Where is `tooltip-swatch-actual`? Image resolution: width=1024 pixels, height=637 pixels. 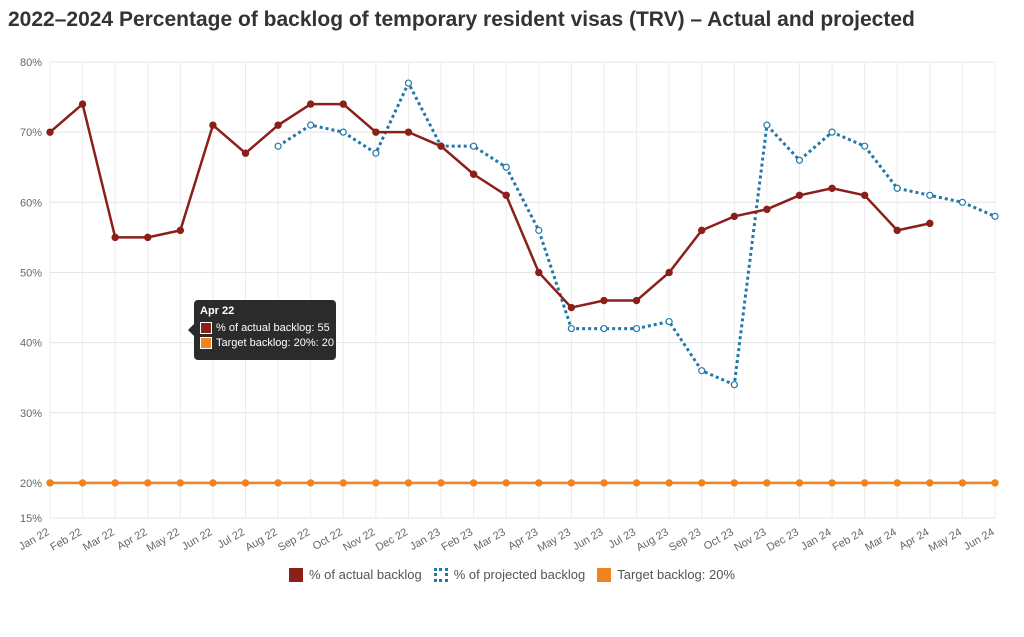 tooltip-swatch-actual is located at coordinates (206, 328).